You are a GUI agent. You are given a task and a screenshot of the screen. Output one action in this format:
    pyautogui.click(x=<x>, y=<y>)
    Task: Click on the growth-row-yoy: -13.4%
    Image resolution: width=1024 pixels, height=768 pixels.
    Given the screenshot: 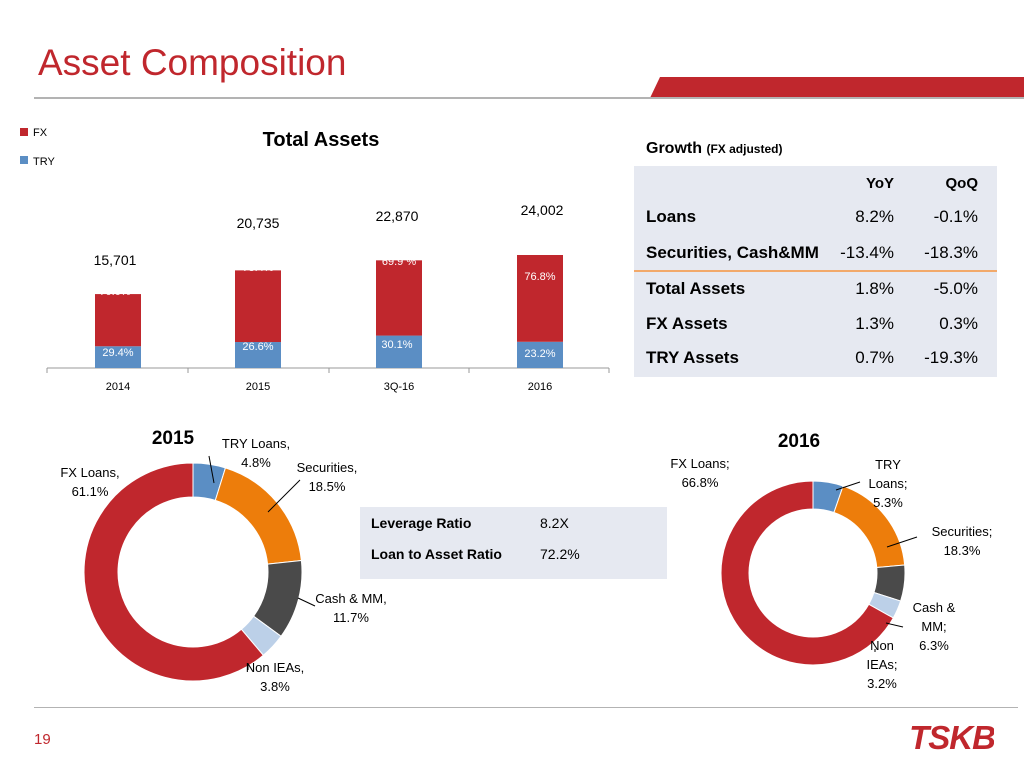 What is the action you would take?
    pyautogui.click(x=867, y=252)
    